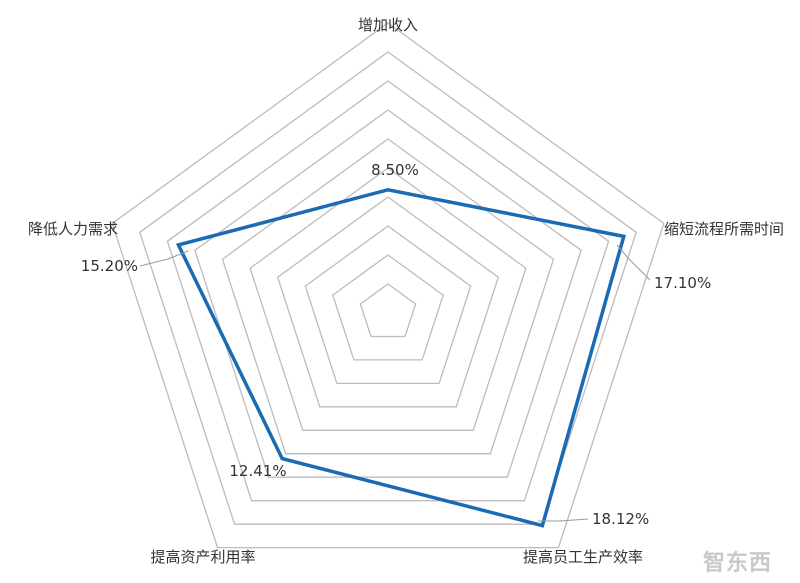 The height and width of the screenshot is (583, 800). What do you see at coordinates (395, 170) in the screenshot?
I see `data-label-1: 8.50%` at bounding box center [395, 170].